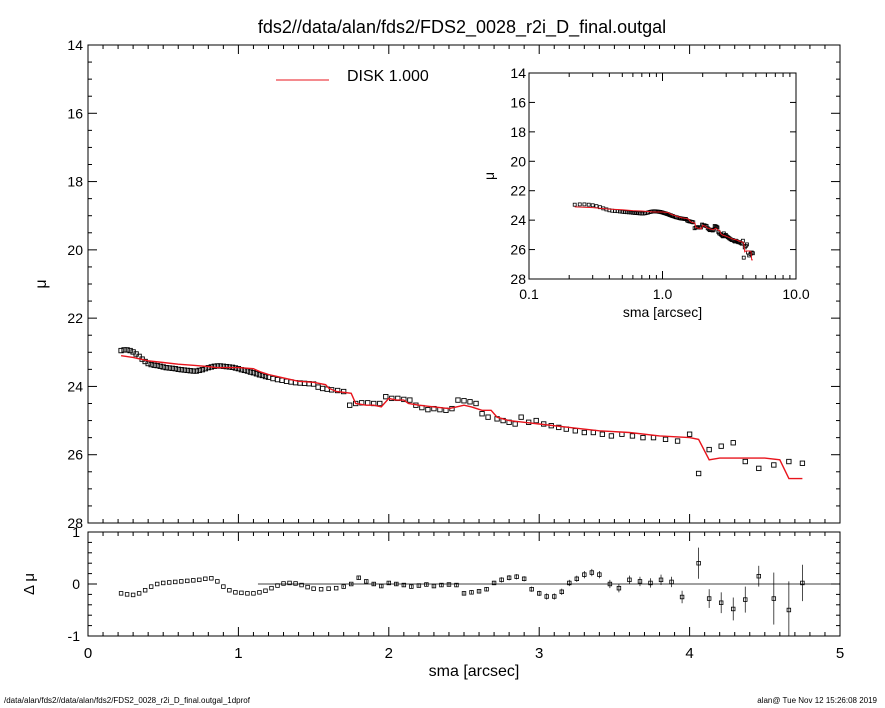 The image size is (885, 708). What do you see at coordinates (518, 161) in the screenshot?
I see `inset-y-tick-label: 20` at bounding box center [518, 161].